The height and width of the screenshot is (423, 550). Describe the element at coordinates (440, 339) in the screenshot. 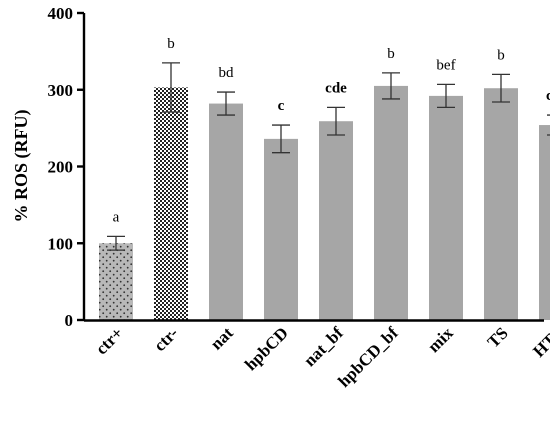

I see `x-category-label: mix` at that location.